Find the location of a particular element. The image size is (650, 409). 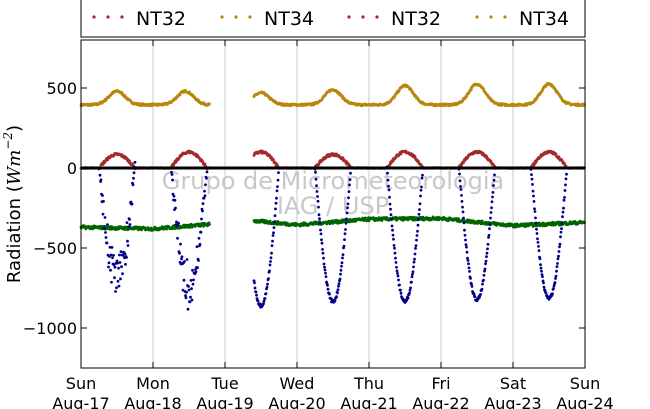

x-tick-label-day: Wed is located at coordinates (297, 383).